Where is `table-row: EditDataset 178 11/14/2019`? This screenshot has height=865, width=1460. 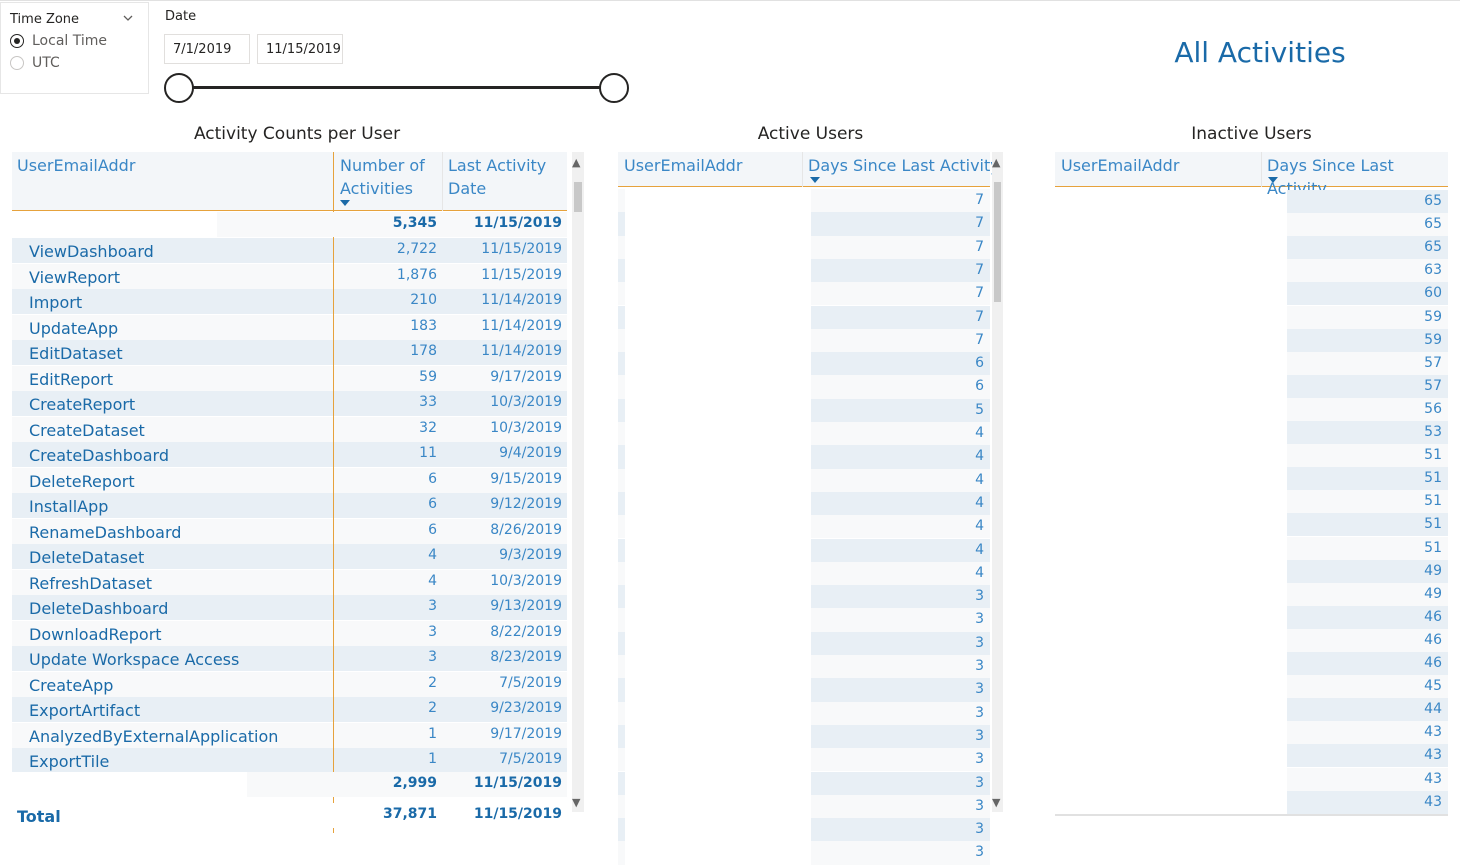 table-row: EditDataset 178 11/14/2019 is located at coordinates (289, 352).